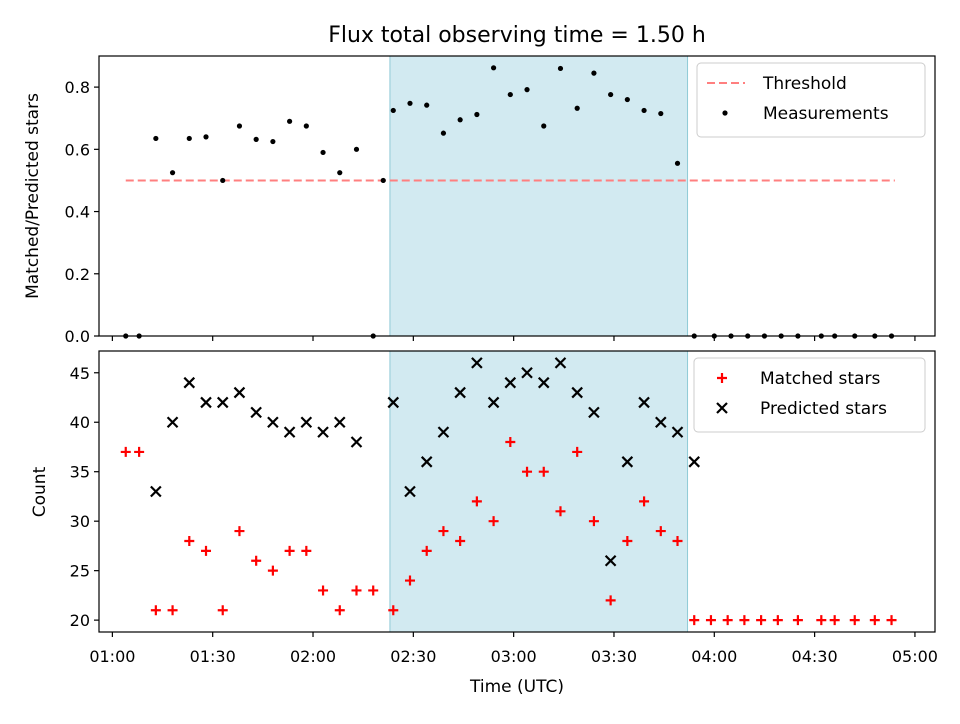 The image size is (960, 724). What do you see at coordinates (77, 274) in the screenshot?
I see `y-tick-label: 0.2` at bounding box center [77, 274].